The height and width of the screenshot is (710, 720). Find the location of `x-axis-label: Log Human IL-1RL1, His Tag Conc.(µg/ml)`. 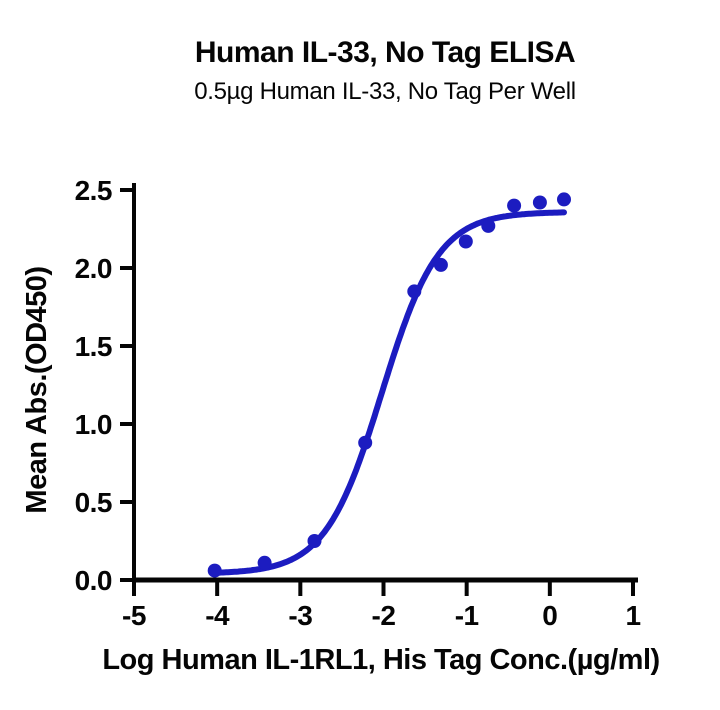

x-axis-label: Log Human IL-1RL1, His Tag Conc.(µg/ml) is located at coordinates (380, 660).